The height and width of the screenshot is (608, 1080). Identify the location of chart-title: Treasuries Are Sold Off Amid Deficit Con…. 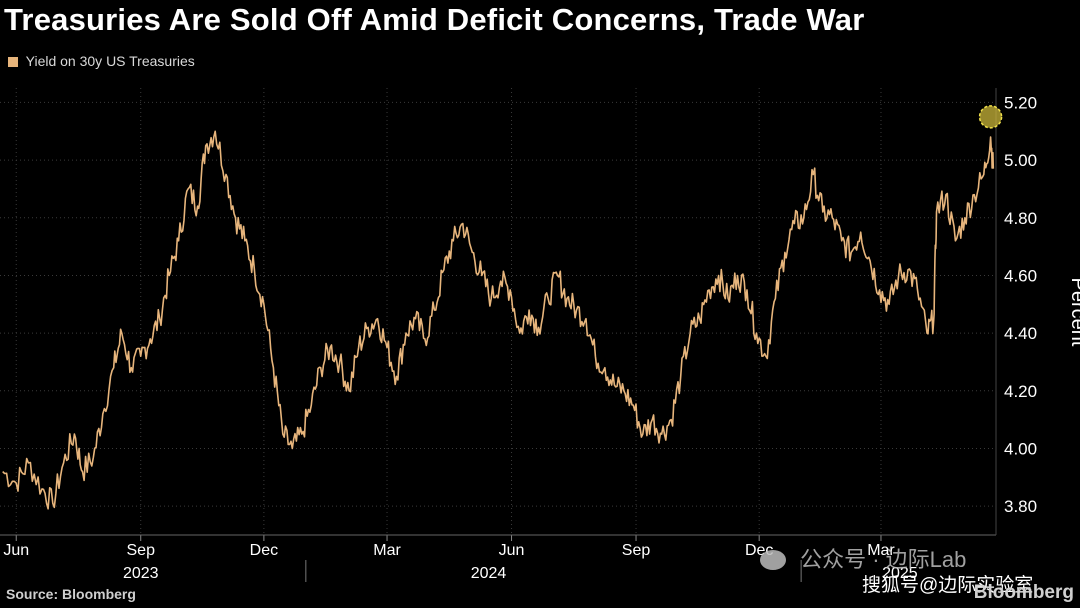
(434, 19).